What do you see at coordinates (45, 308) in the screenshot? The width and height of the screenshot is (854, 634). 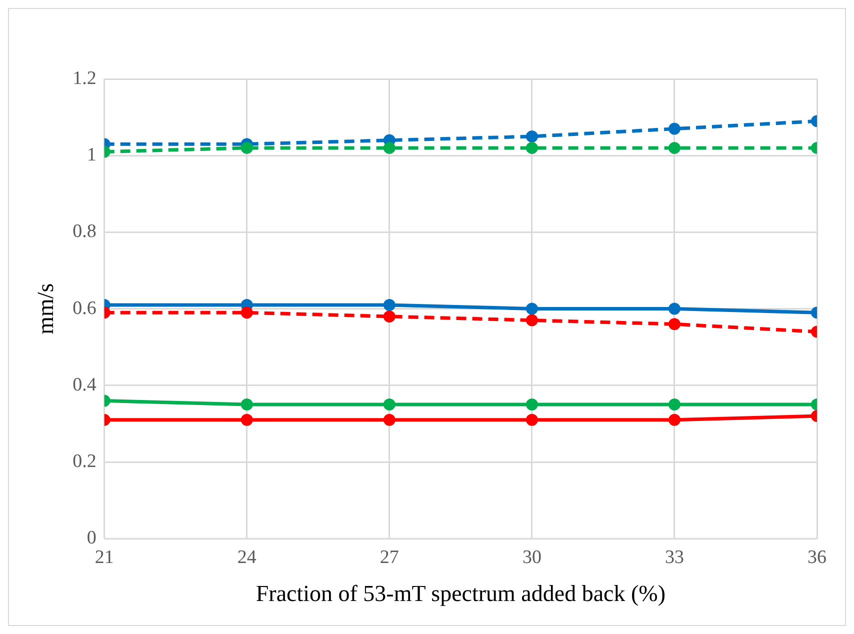 I see `y-axis-title: mm/s` at bounding box center [45, 308].